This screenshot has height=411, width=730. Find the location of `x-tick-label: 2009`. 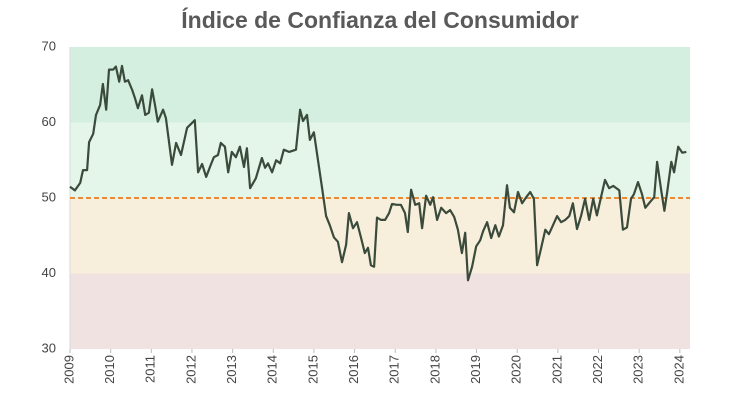

x-tick-label: 2009 is located at coordinates (68, 369).